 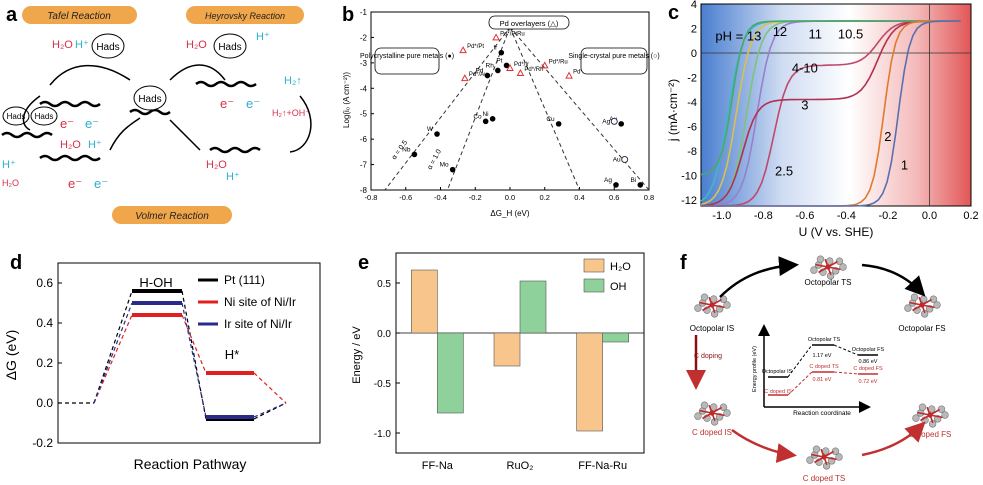 What do you see at coordinates (384, 334) in the screenshot?
I see `y-tick-label-e: 0.0` at bounding box center [384, 334].